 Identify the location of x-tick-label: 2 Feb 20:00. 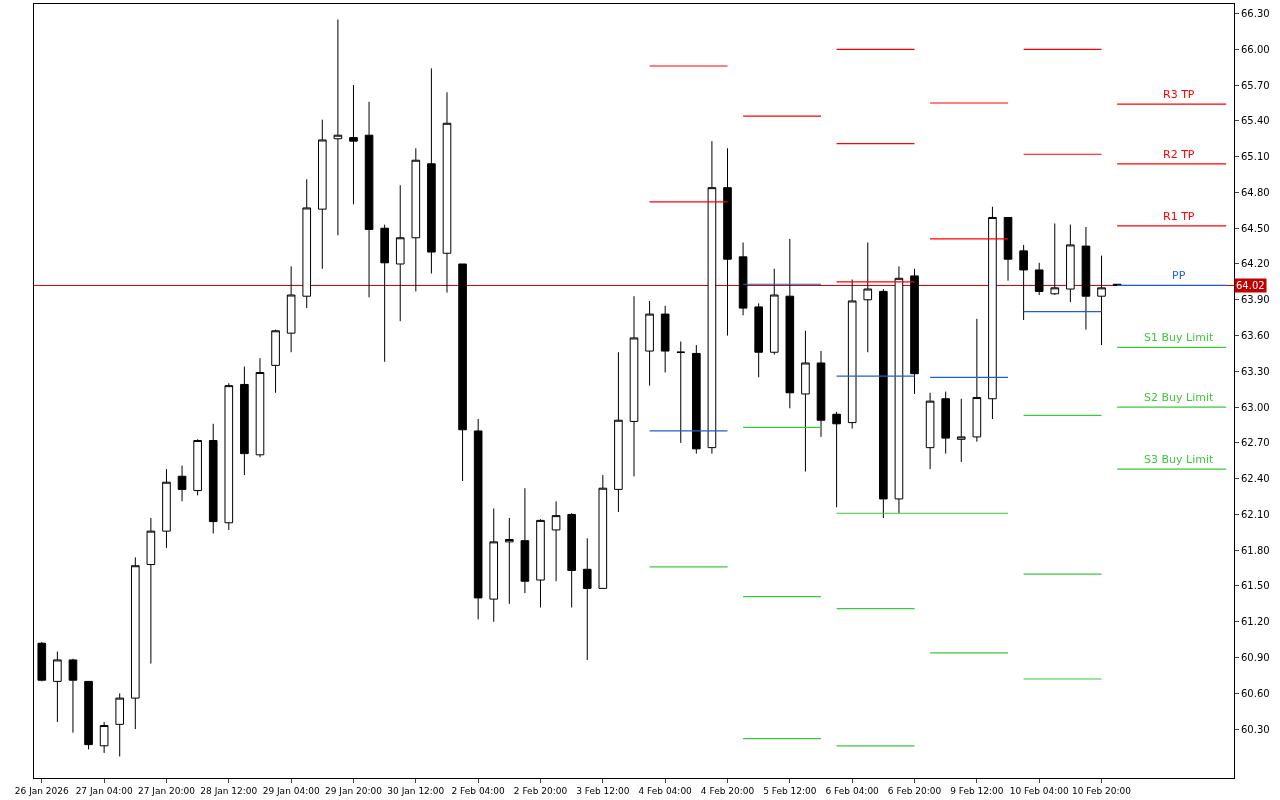
(540, 790).